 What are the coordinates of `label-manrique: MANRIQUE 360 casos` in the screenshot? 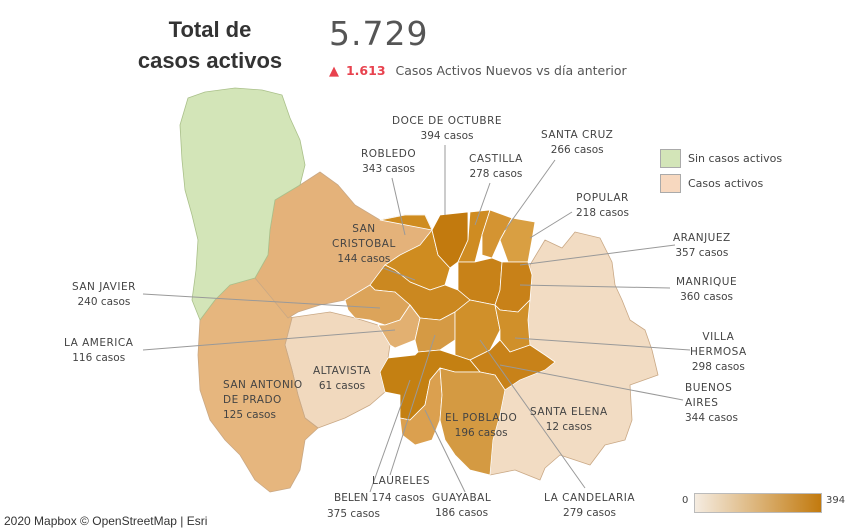 It's located at (707, 289).